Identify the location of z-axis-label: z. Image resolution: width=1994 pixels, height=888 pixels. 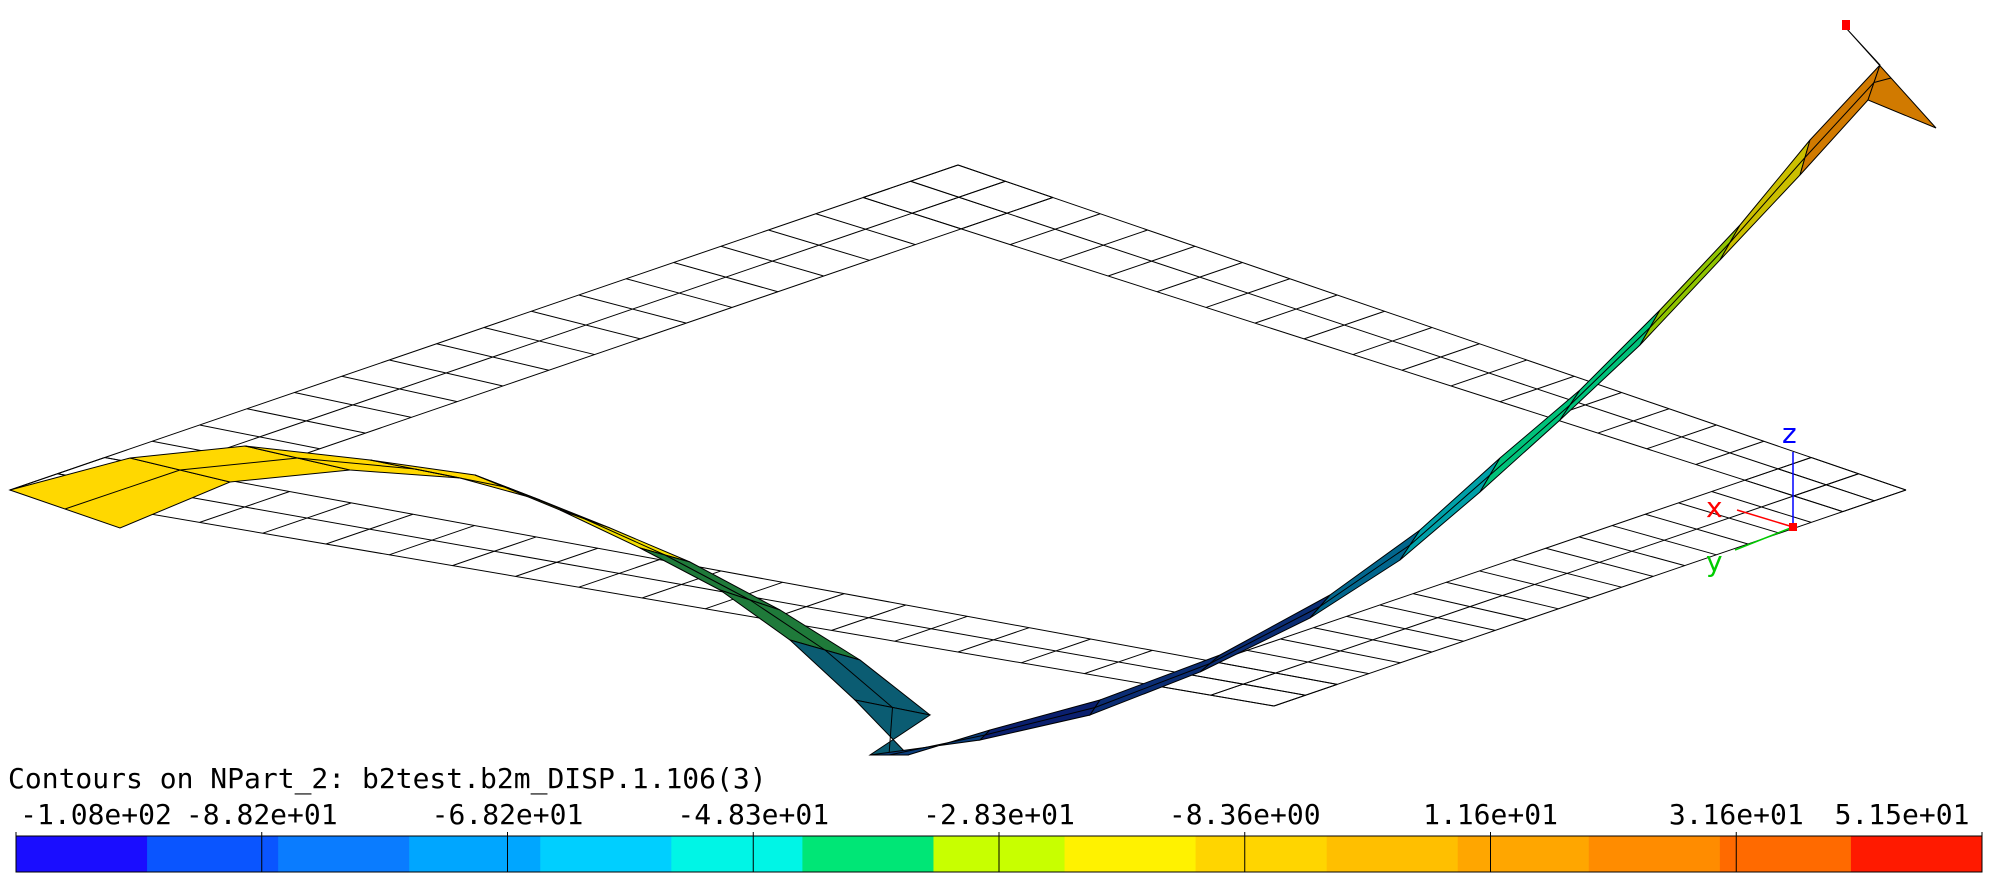
(1789, 433).